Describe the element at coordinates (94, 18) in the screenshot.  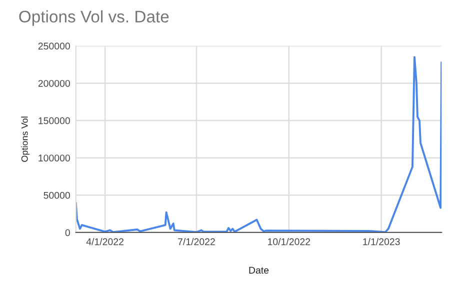
I see `chart-title: Options Vol vs. Date` at that location.